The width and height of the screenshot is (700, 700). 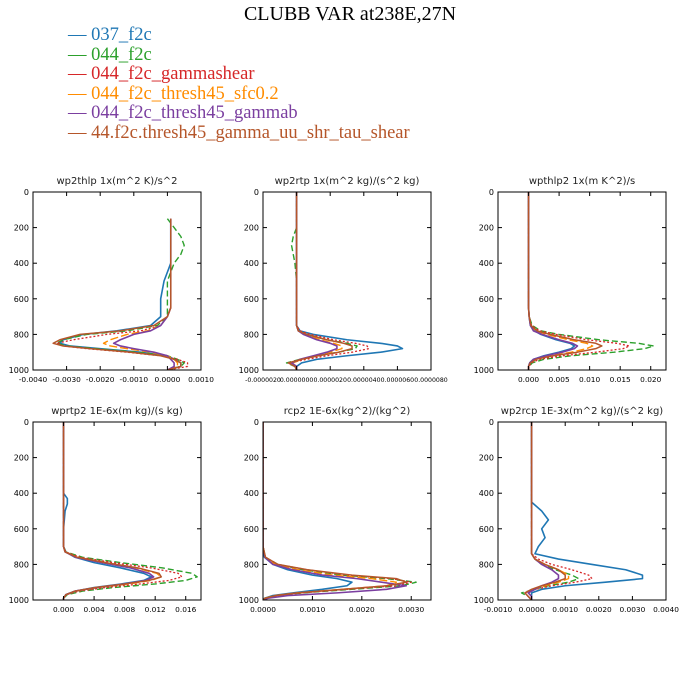 I want to click on panel-title: rcp2 1E-6x(kg^2)/(kg^2), so click(x=347, y=411).